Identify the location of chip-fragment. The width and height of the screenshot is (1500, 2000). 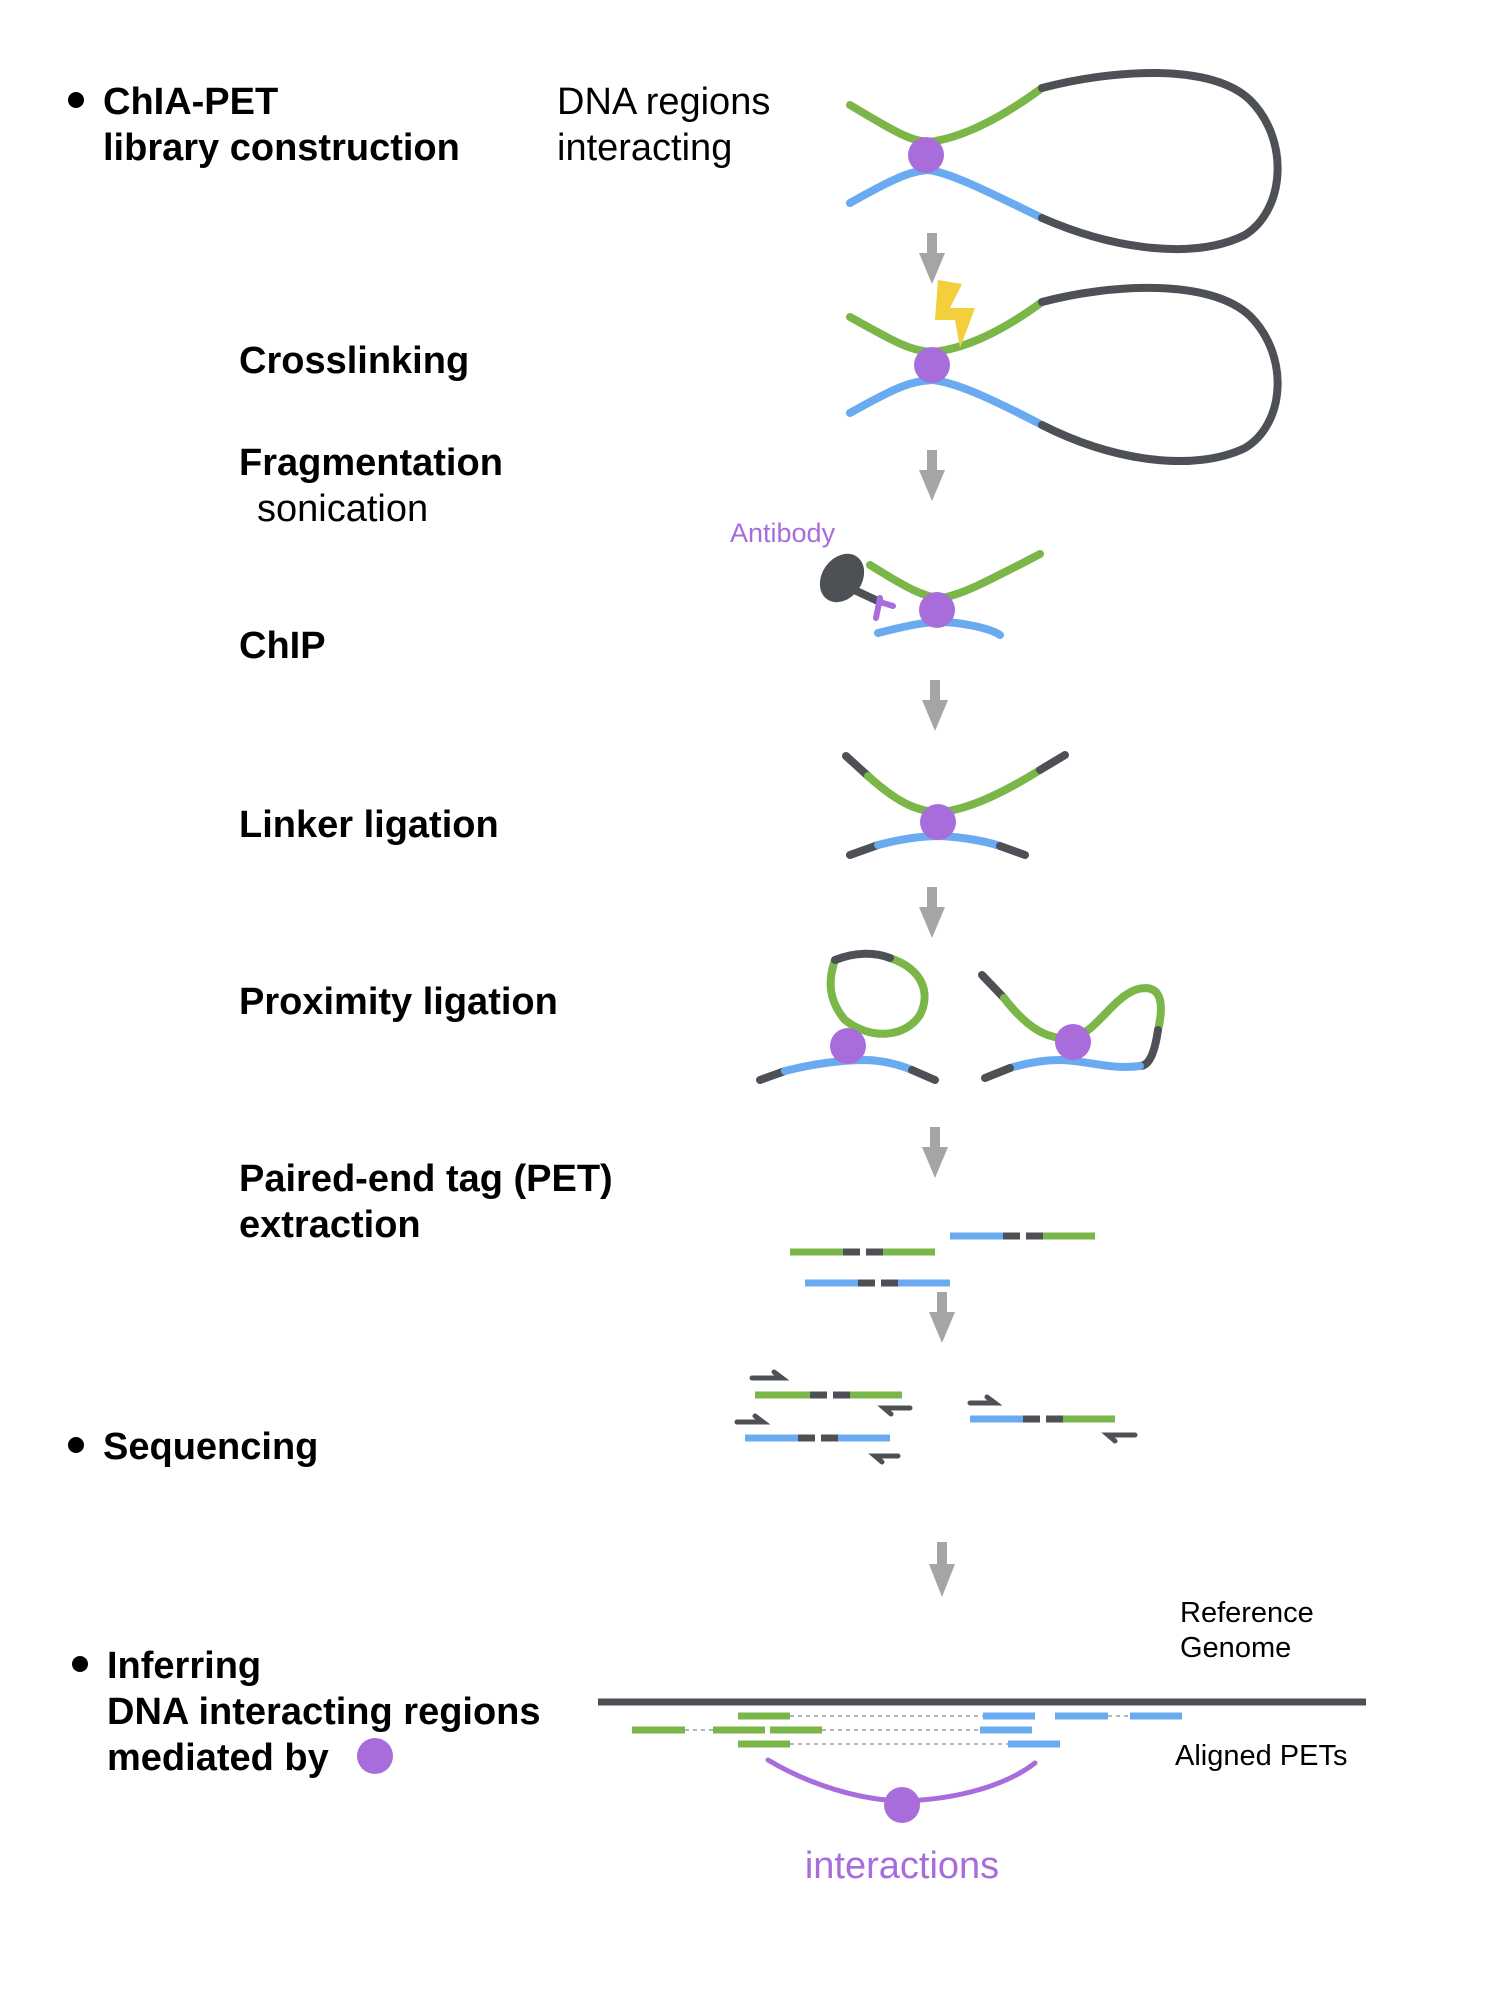
(955, 594).